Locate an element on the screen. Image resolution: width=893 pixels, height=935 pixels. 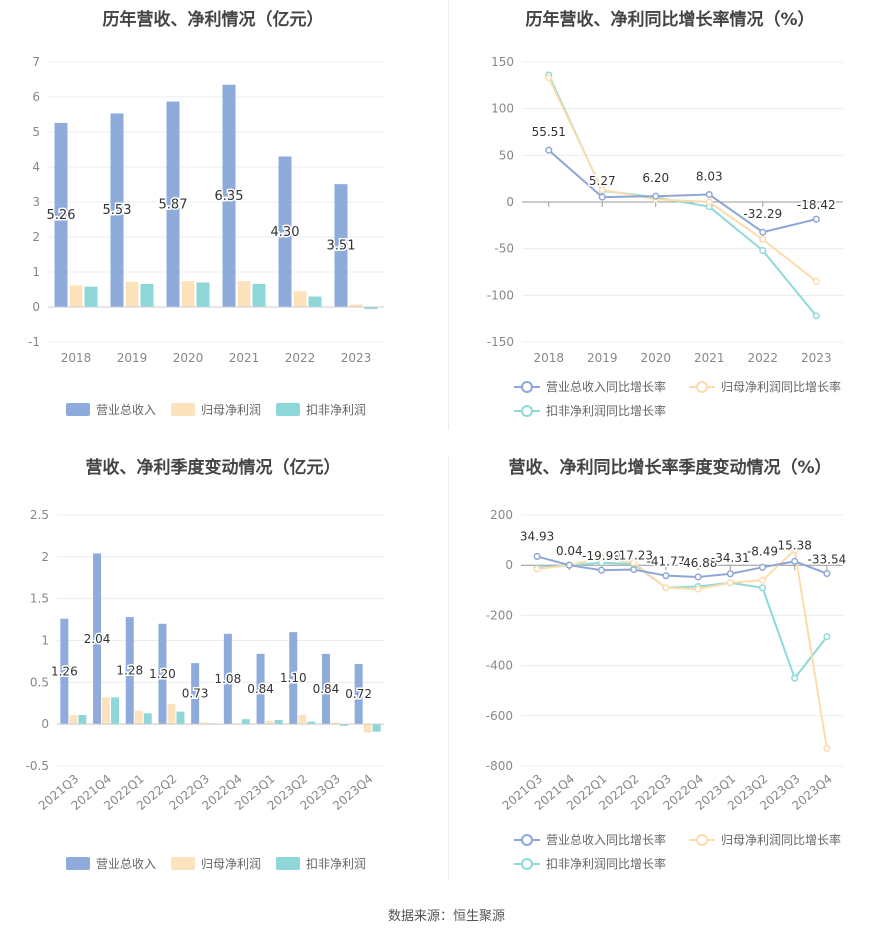
revenue-growth-data-label: 15.38 is located at coordinates (795, 545).